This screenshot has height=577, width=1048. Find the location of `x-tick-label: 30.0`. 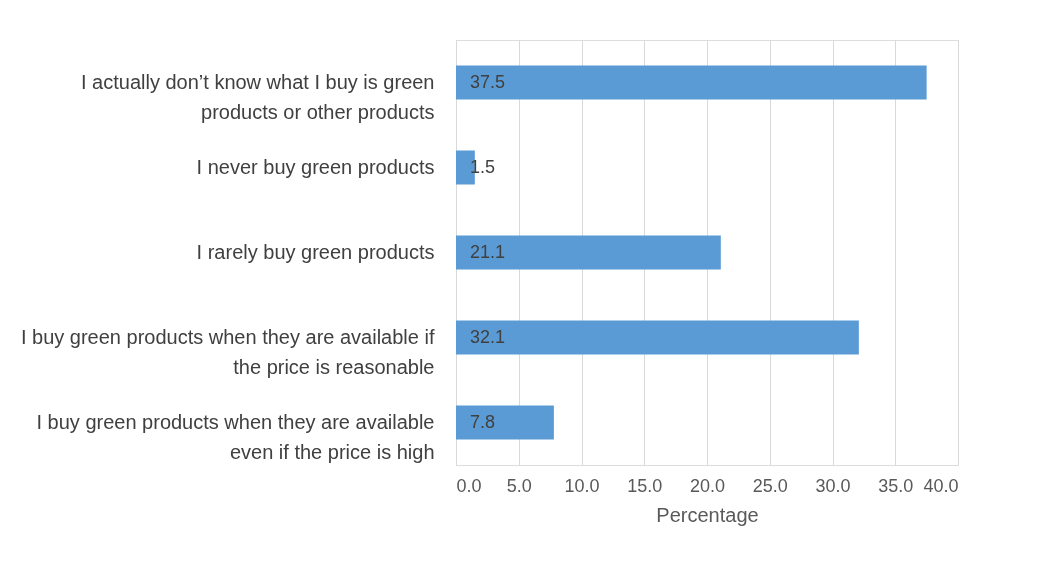

x-tick-label: 30.0 is located at coordinates (833, 485).